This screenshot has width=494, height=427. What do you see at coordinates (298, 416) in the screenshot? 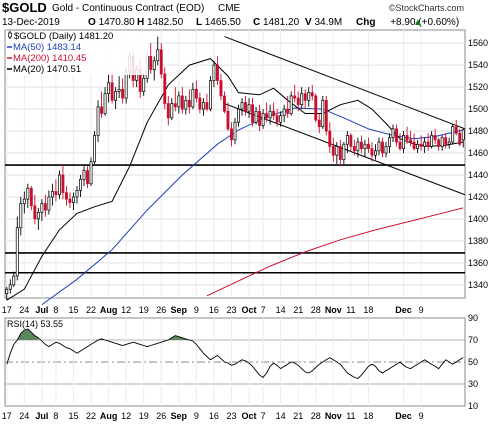
I see `x-tick-label: 21` at bounding box center [298, 416].